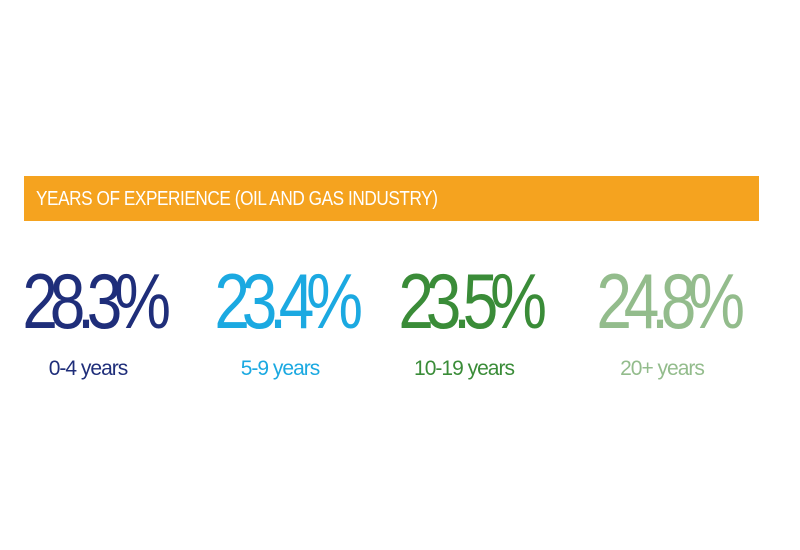 This screenshot has height=550, width=800. I want to click on stat-item-20-plus-years: 24.8% 20+ years, so click(663, 319).